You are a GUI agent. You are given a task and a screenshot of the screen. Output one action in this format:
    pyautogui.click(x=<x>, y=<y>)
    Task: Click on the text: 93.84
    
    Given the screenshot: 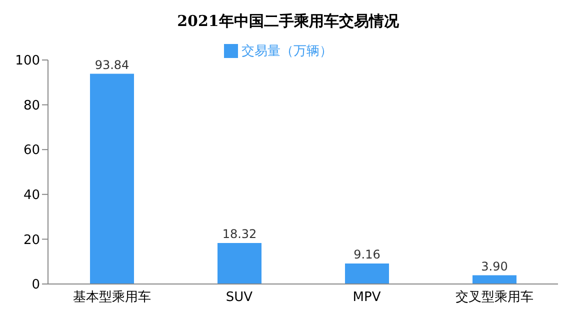 What is the action you would take?
    pyautogui.click(x=112, y=65)
    